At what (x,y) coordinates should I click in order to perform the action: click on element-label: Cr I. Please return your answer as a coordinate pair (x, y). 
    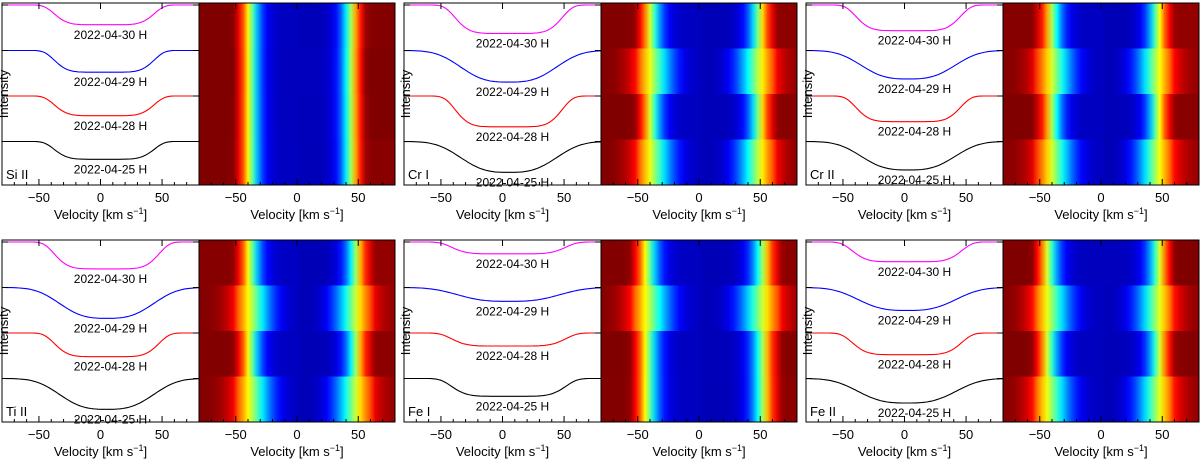
    Looking at the image, I should click on (418, 174).